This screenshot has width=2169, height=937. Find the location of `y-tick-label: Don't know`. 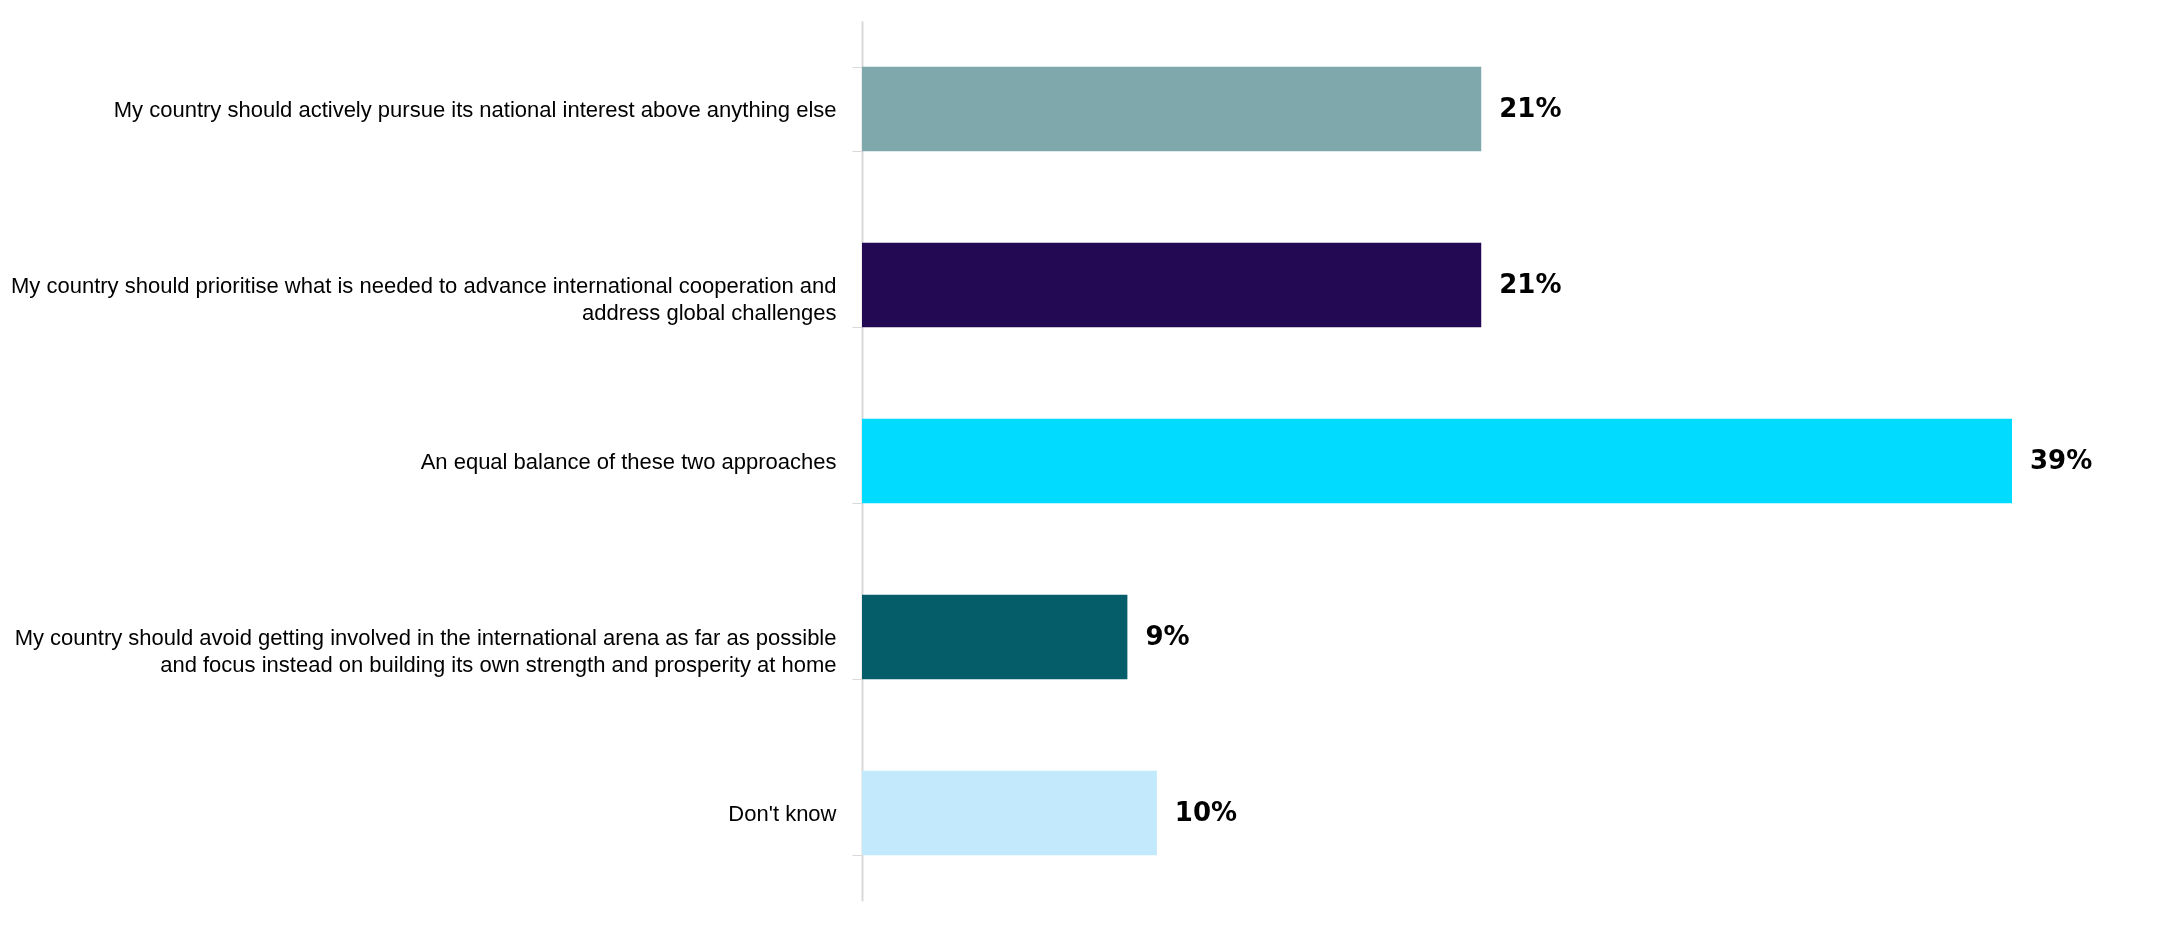

y-tick-label: Don't know is located at coordinates (782, 813).